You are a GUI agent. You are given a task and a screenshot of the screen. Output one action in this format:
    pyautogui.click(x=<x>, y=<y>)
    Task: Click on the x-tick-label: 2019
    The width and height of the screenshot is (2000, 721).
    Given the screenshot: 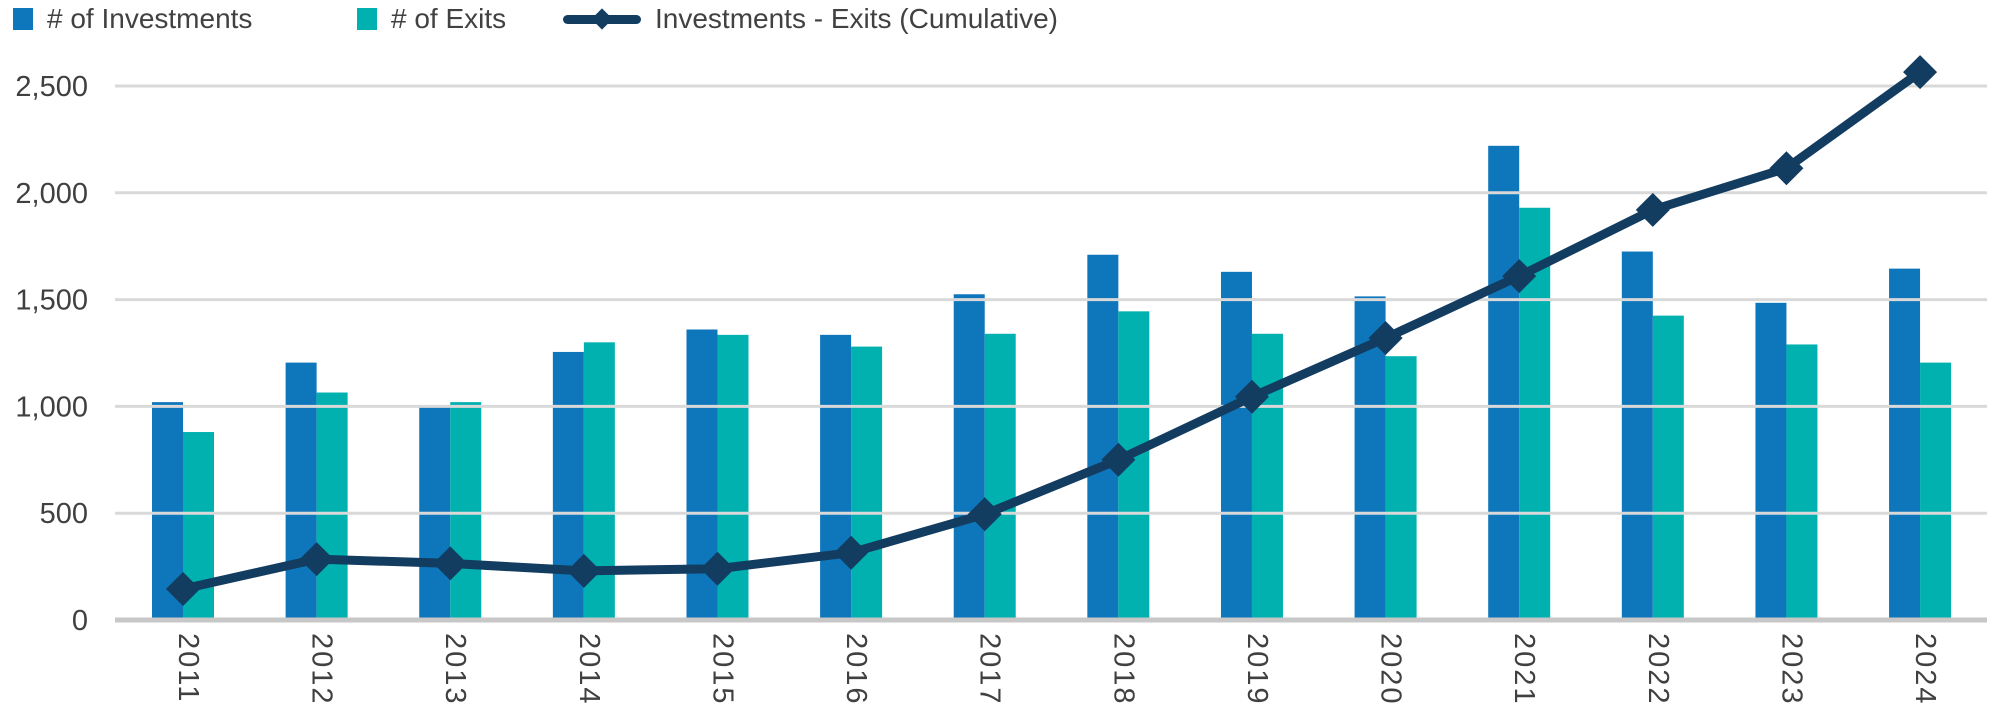 What is the action you would take?
    pyautogui.click(x=1257, y=669)
    